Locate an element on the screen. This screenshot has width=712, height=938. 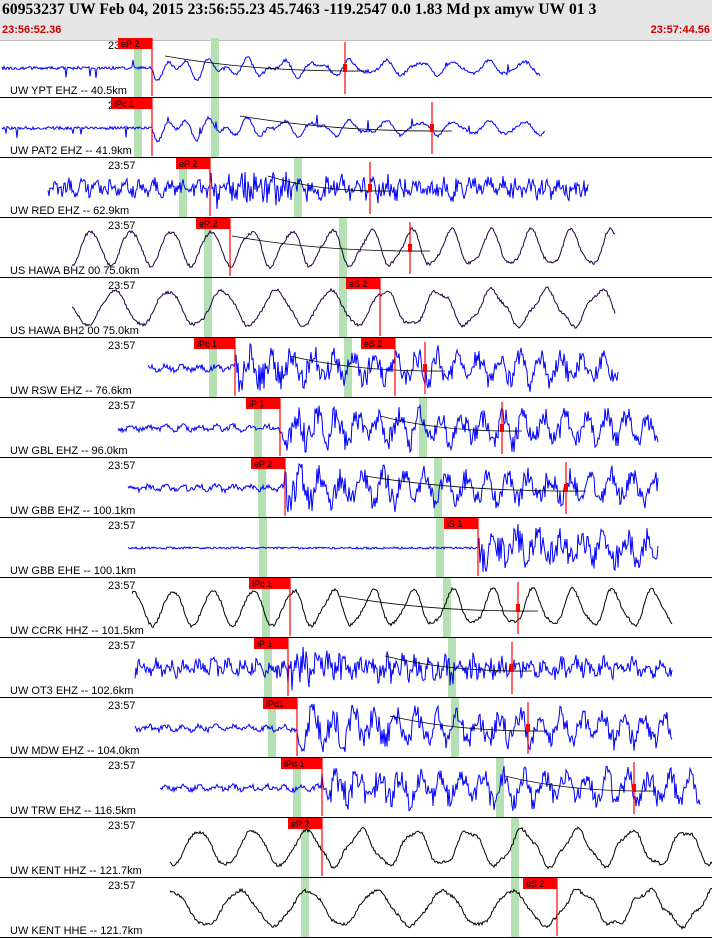
trace-row: 23:57 UW KENT HHE -- 121.7km is located at coordinates (356, 909).